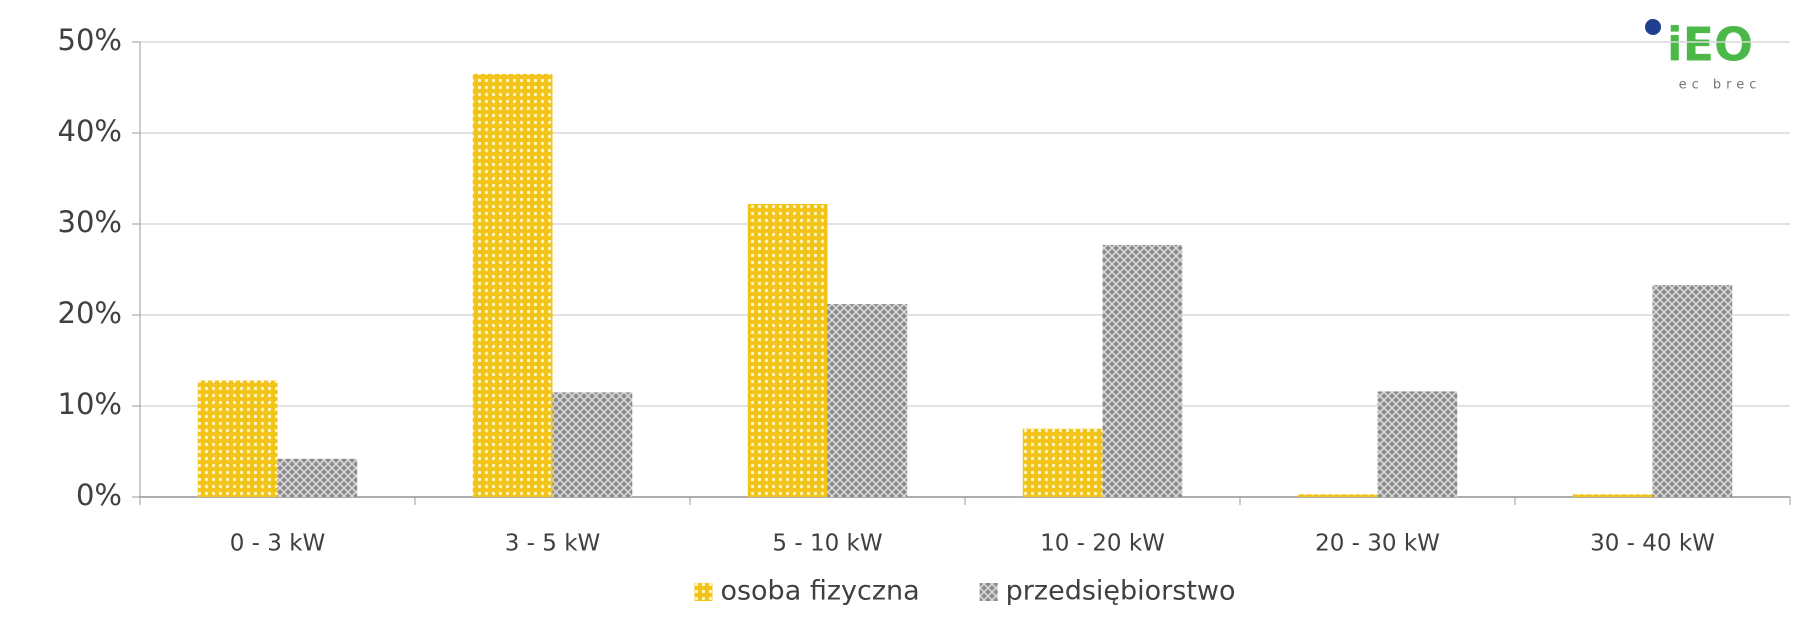 This screenshot has height=618, width=1804. What do you see at coordinates (1653, 27) in the screenshot?
I see `logo-dot` at bounding box center [1653, 27].